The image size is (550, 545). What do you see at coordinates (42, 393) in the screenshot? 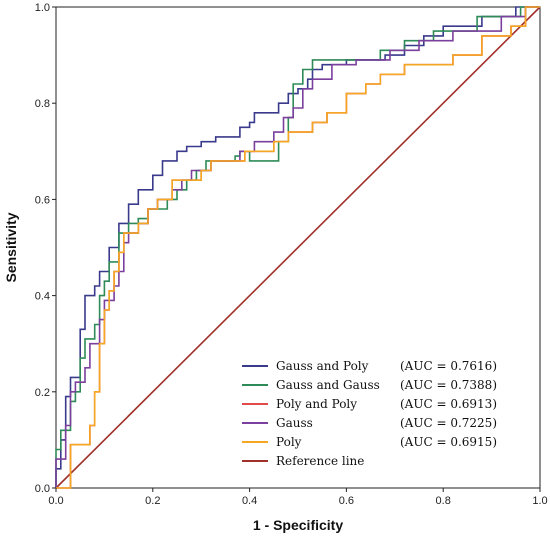
I see `y-tick-label: 0.2` at bounding box center [42, 393].